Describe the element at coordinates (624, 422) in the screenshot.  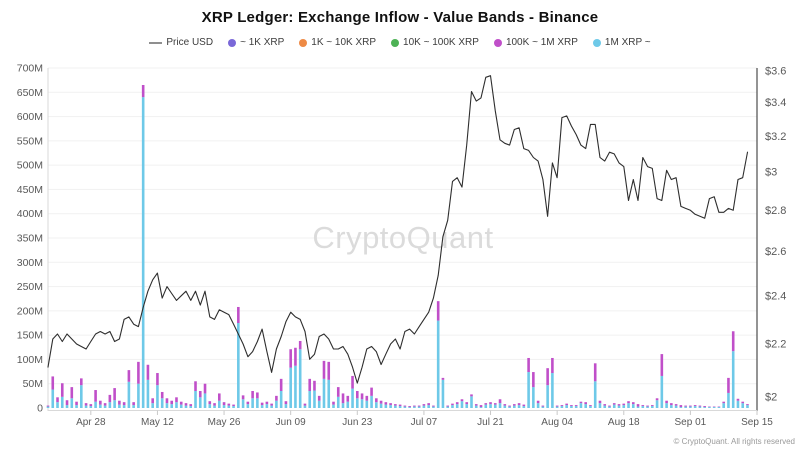
I see `x-axis-tick-label: Aug 18` at that location.